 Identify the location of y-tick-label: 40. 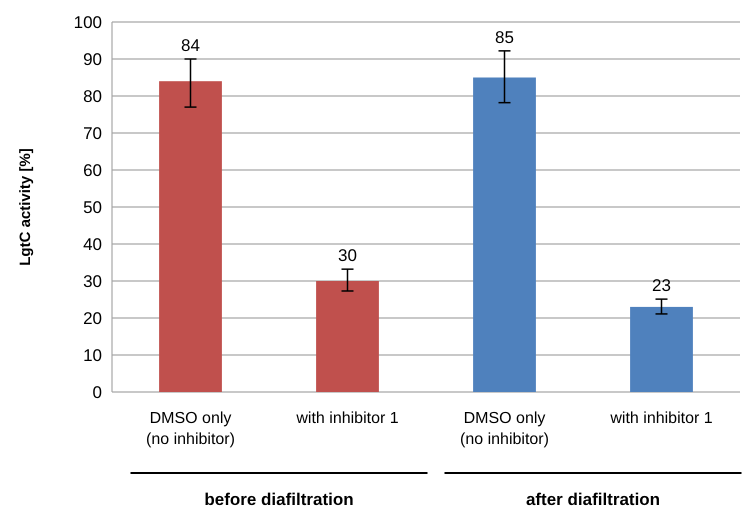
(92, 244).